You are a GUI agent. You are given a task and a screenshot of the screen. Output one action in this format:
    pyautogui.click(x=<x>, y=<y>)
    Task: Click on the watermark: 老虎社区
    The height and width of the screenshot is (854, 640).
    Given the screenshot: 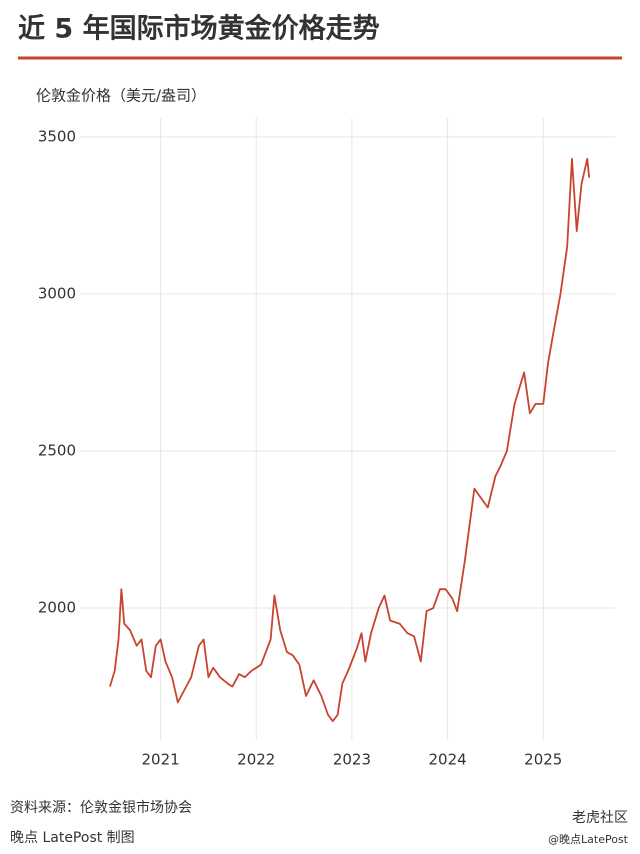 What is the action you would take?
    pyautogui.click(x=600, y=818)
    